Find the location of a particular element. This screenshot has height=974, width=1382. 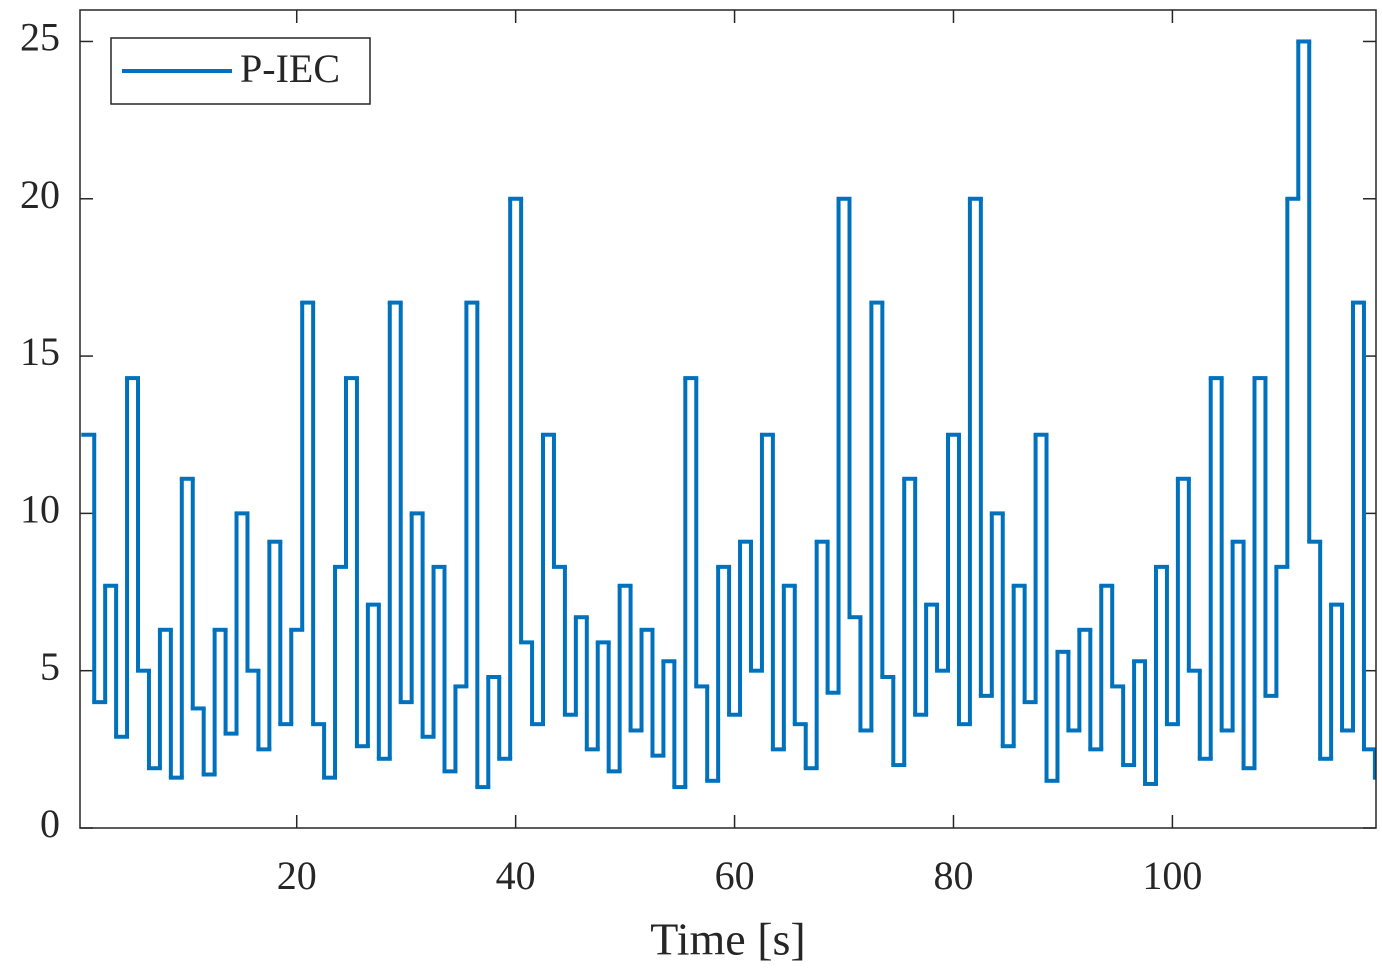

y-tick-label: 15 is located at coordinates (40, 351).